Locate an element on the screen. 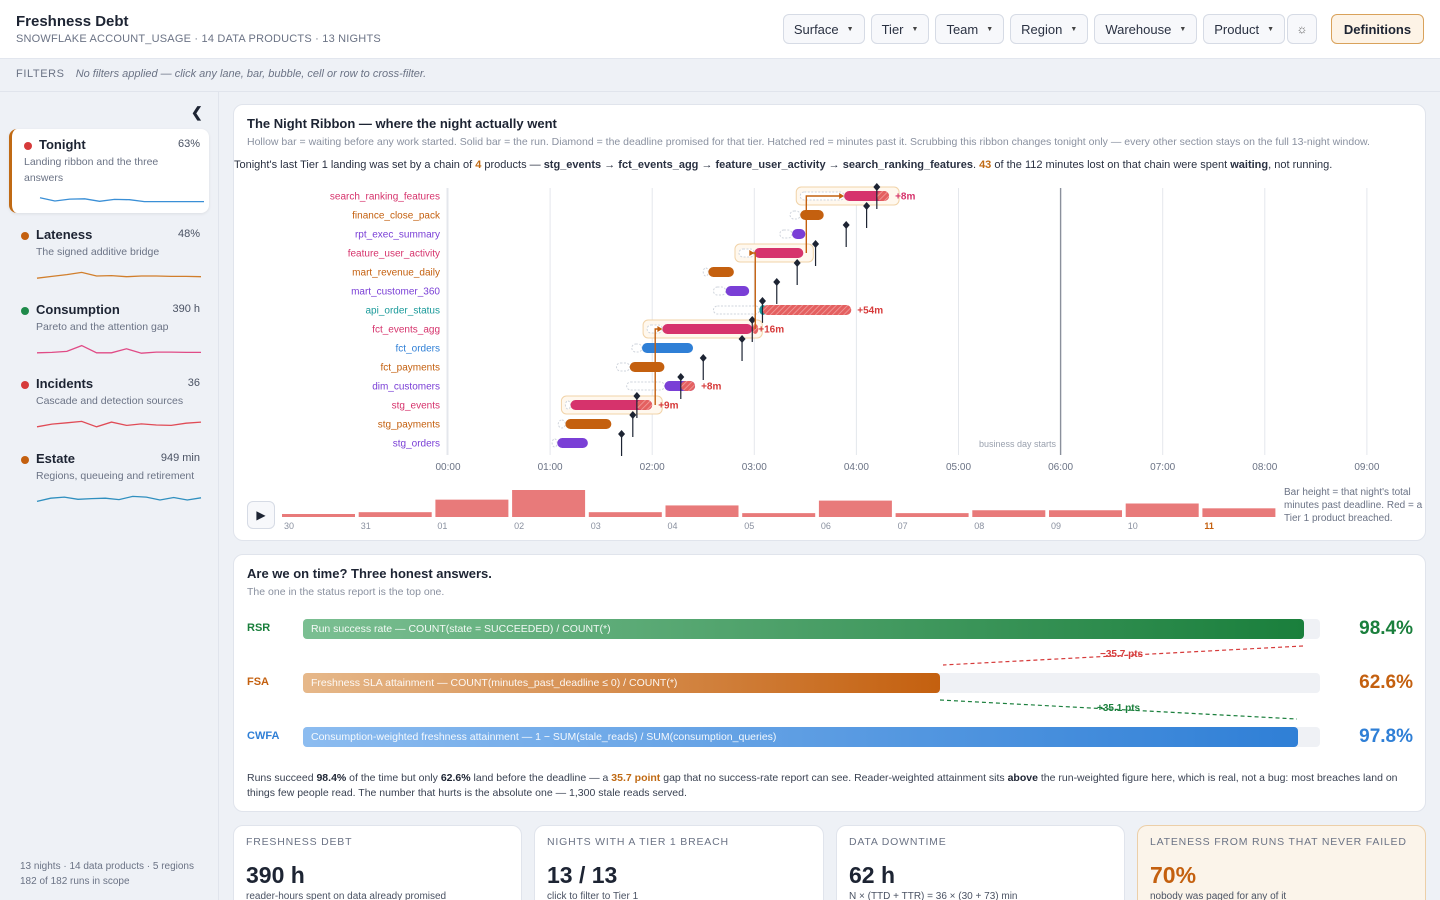 Image resolution: width=1440 pixels, height=900 pixels. chain-count: 4 is located at coordinates (478, 165).